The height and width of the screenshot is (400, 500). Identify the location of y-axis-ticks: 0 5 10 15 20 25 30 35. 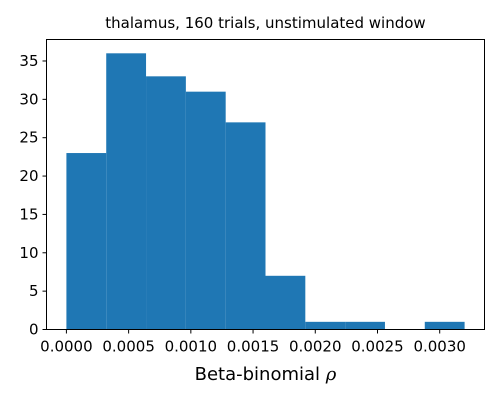
(33, 195).